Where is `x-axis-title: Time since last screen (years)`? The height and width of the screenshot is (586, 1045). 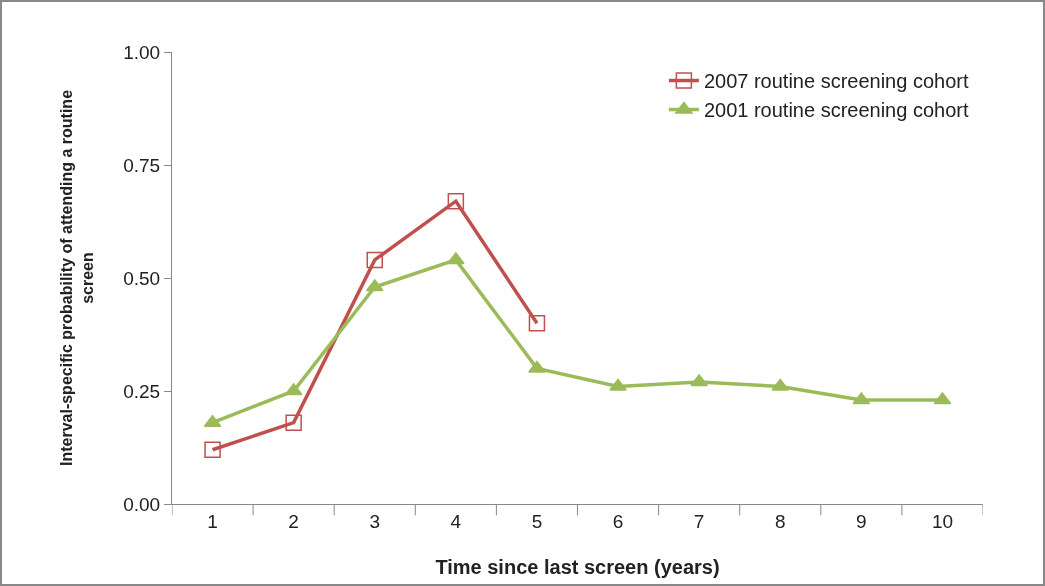 x-axis-title: Time since last screen (years) is located at coordinates (577, 567).